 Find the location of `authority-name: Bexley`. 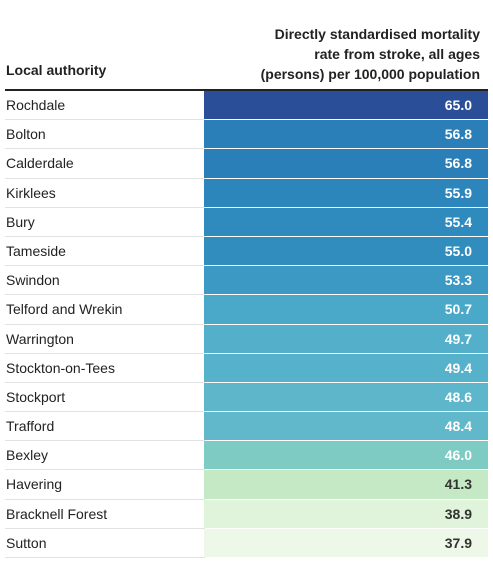

authority-name: Bexley is located at coordinates (27, 455).